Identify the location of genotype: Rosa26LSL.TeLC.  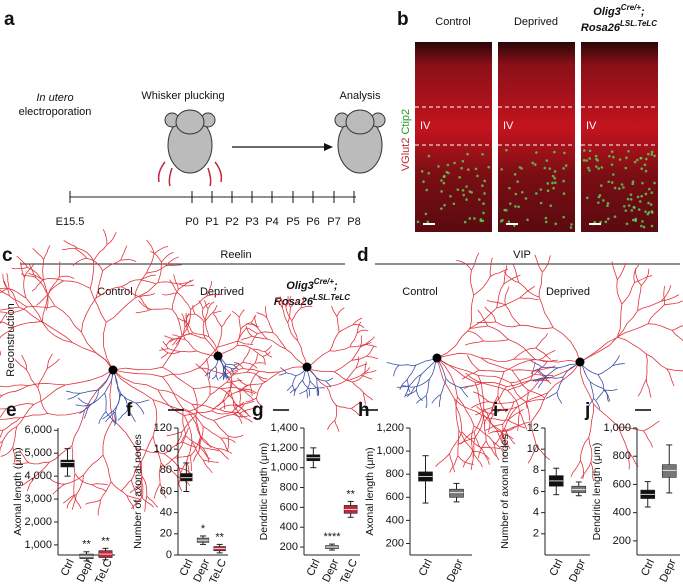
(619, 26).